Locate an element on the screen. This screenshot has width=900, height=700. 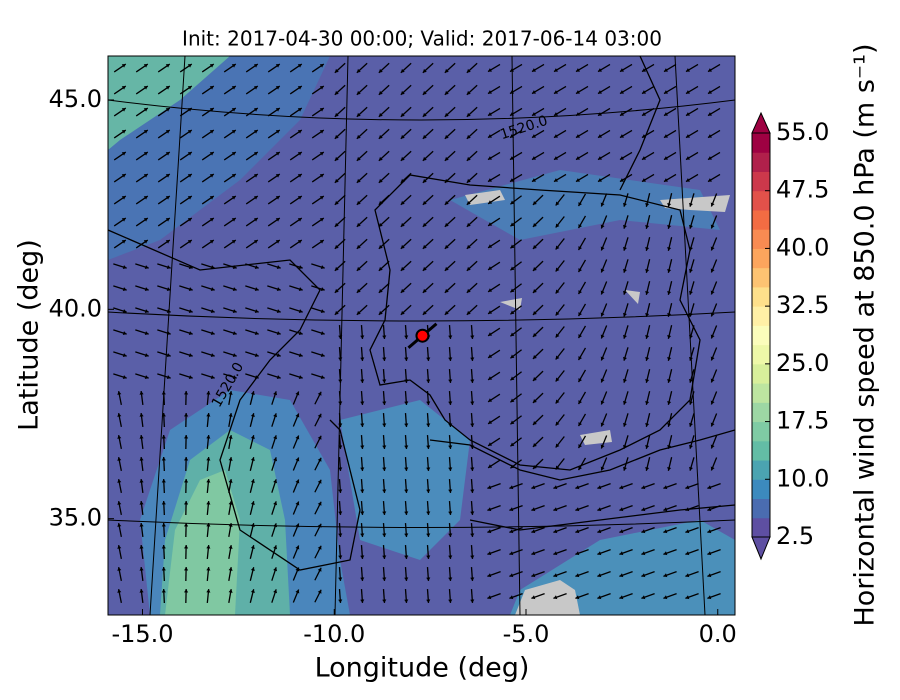
field-region is located at coordinates (169, 103).